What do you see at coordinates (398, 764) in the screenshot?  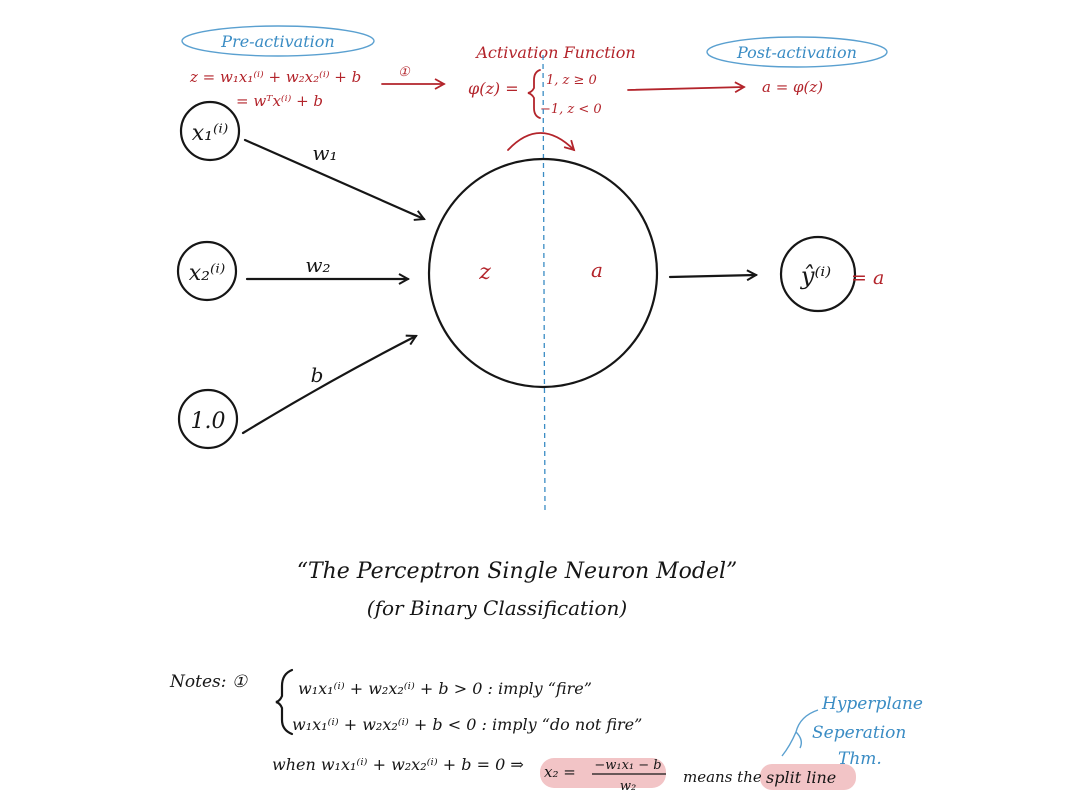 I see `notes-line3-prefix: when w₁x₁⁽ⁱ⁾ + w₂x₂⁽ⁱ⁾ + b = 0 ⇒` at bounding box center [398, 764].